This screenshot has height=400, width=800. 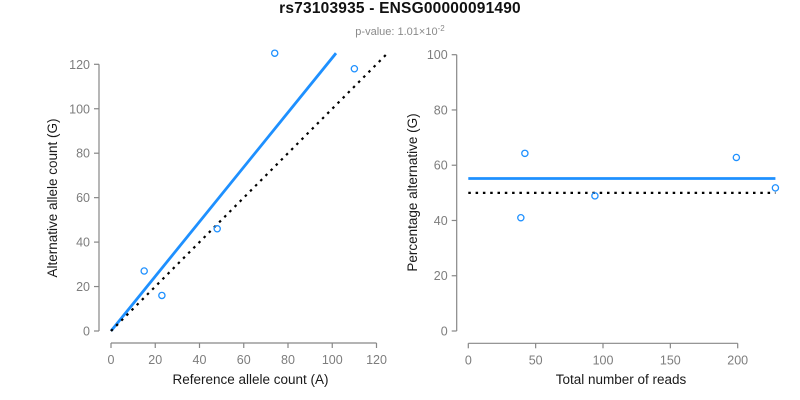 What do you see at coordinates (200, 360) in the screenshot?
I see `x-tick-label: 40` at bounding box center [200, 360].